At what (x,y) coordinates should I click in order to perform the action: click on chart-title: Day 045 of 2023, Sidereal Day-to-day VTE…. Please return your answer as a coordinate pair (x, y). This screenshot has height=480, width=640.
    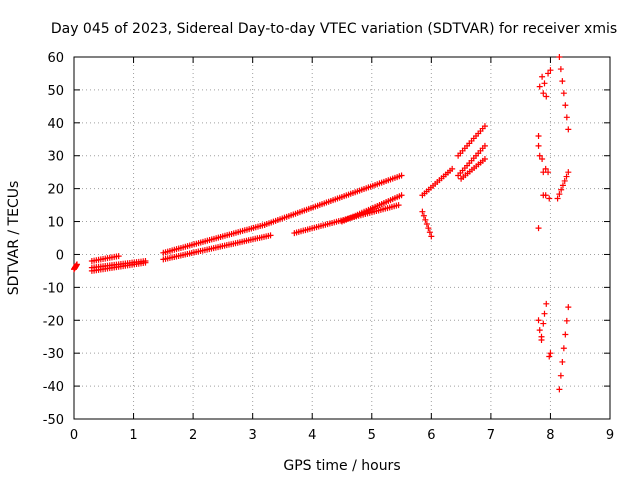
    Looking at the image, I should click on (334, 29).